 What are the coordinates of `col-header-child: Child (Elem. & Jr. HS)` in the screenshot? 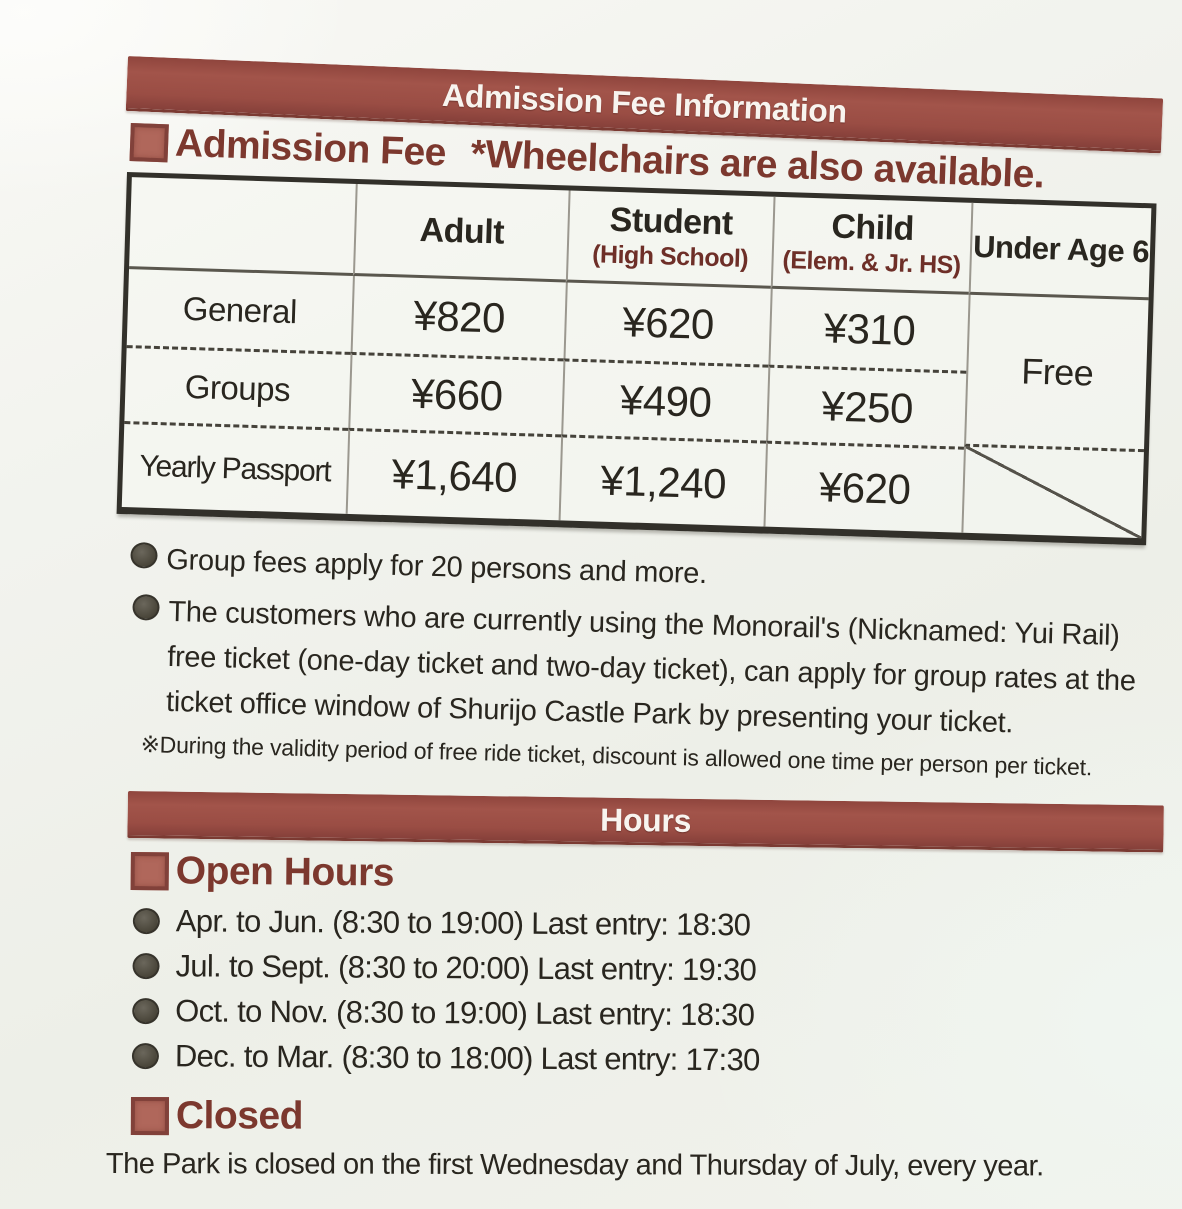 It's located at (871, 245).